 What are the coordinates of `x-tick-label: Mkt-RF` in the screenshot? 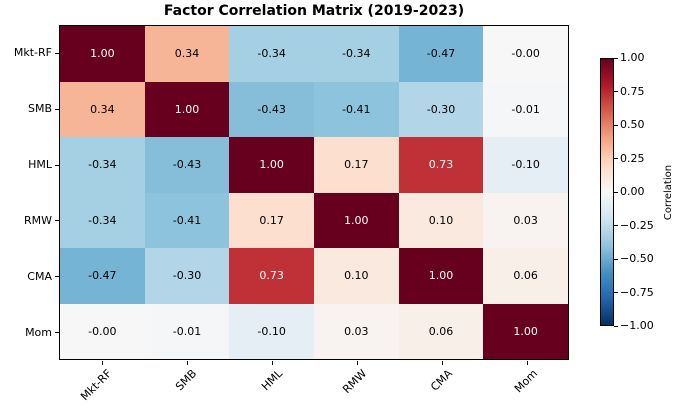 It's located at (96, 385).